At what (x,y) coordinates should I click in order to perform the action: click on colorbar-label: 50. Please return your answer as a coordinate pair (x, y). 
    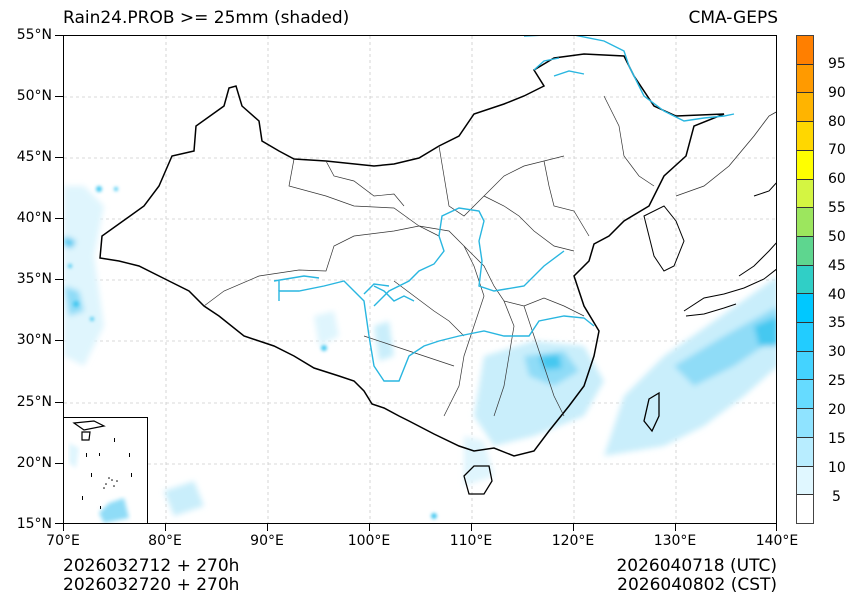
    Looking at the image, I should click on (837, 237).